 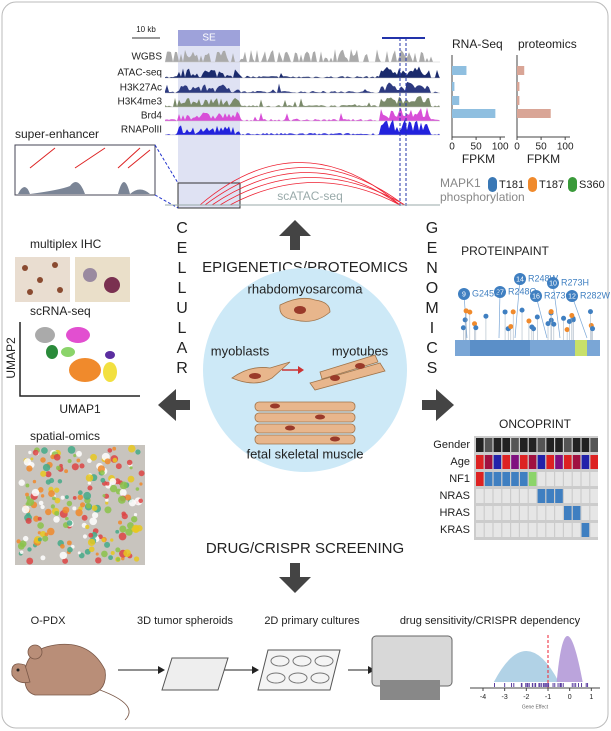 What do you see at coordinates (548, 697) in the screenshot?
I see `tick-label: -1` at bounding box center [548, 697].